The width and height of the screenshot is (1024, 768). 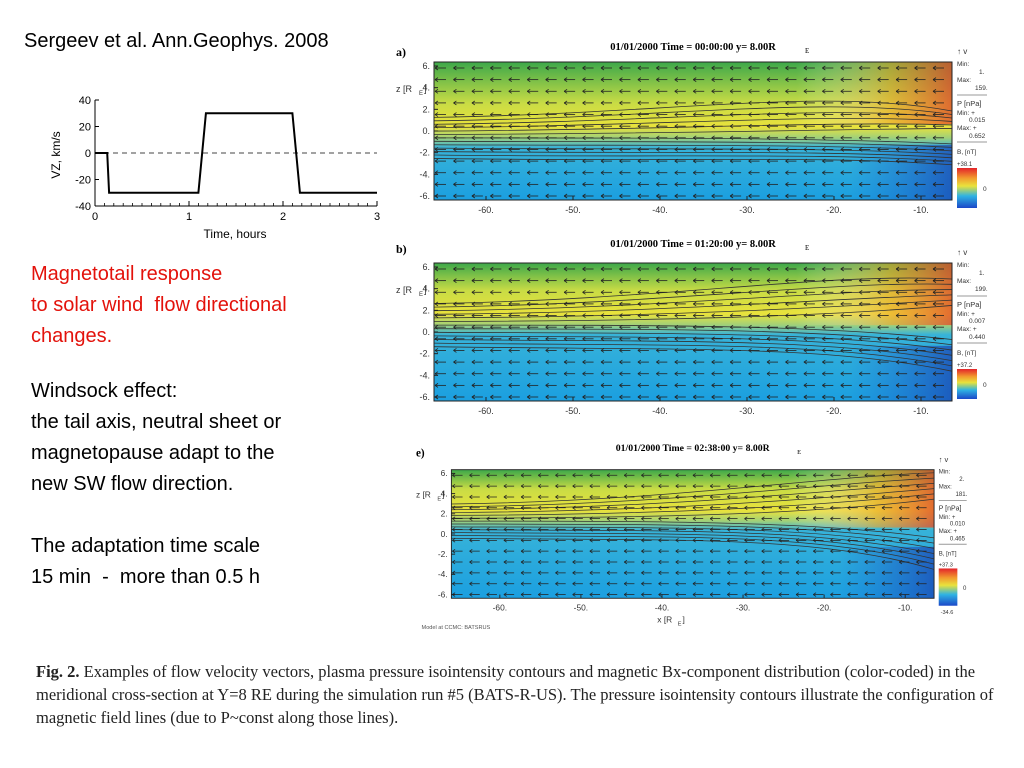 I want to click on legend-pmax-value: 0.465, so click(x=958, y=540).